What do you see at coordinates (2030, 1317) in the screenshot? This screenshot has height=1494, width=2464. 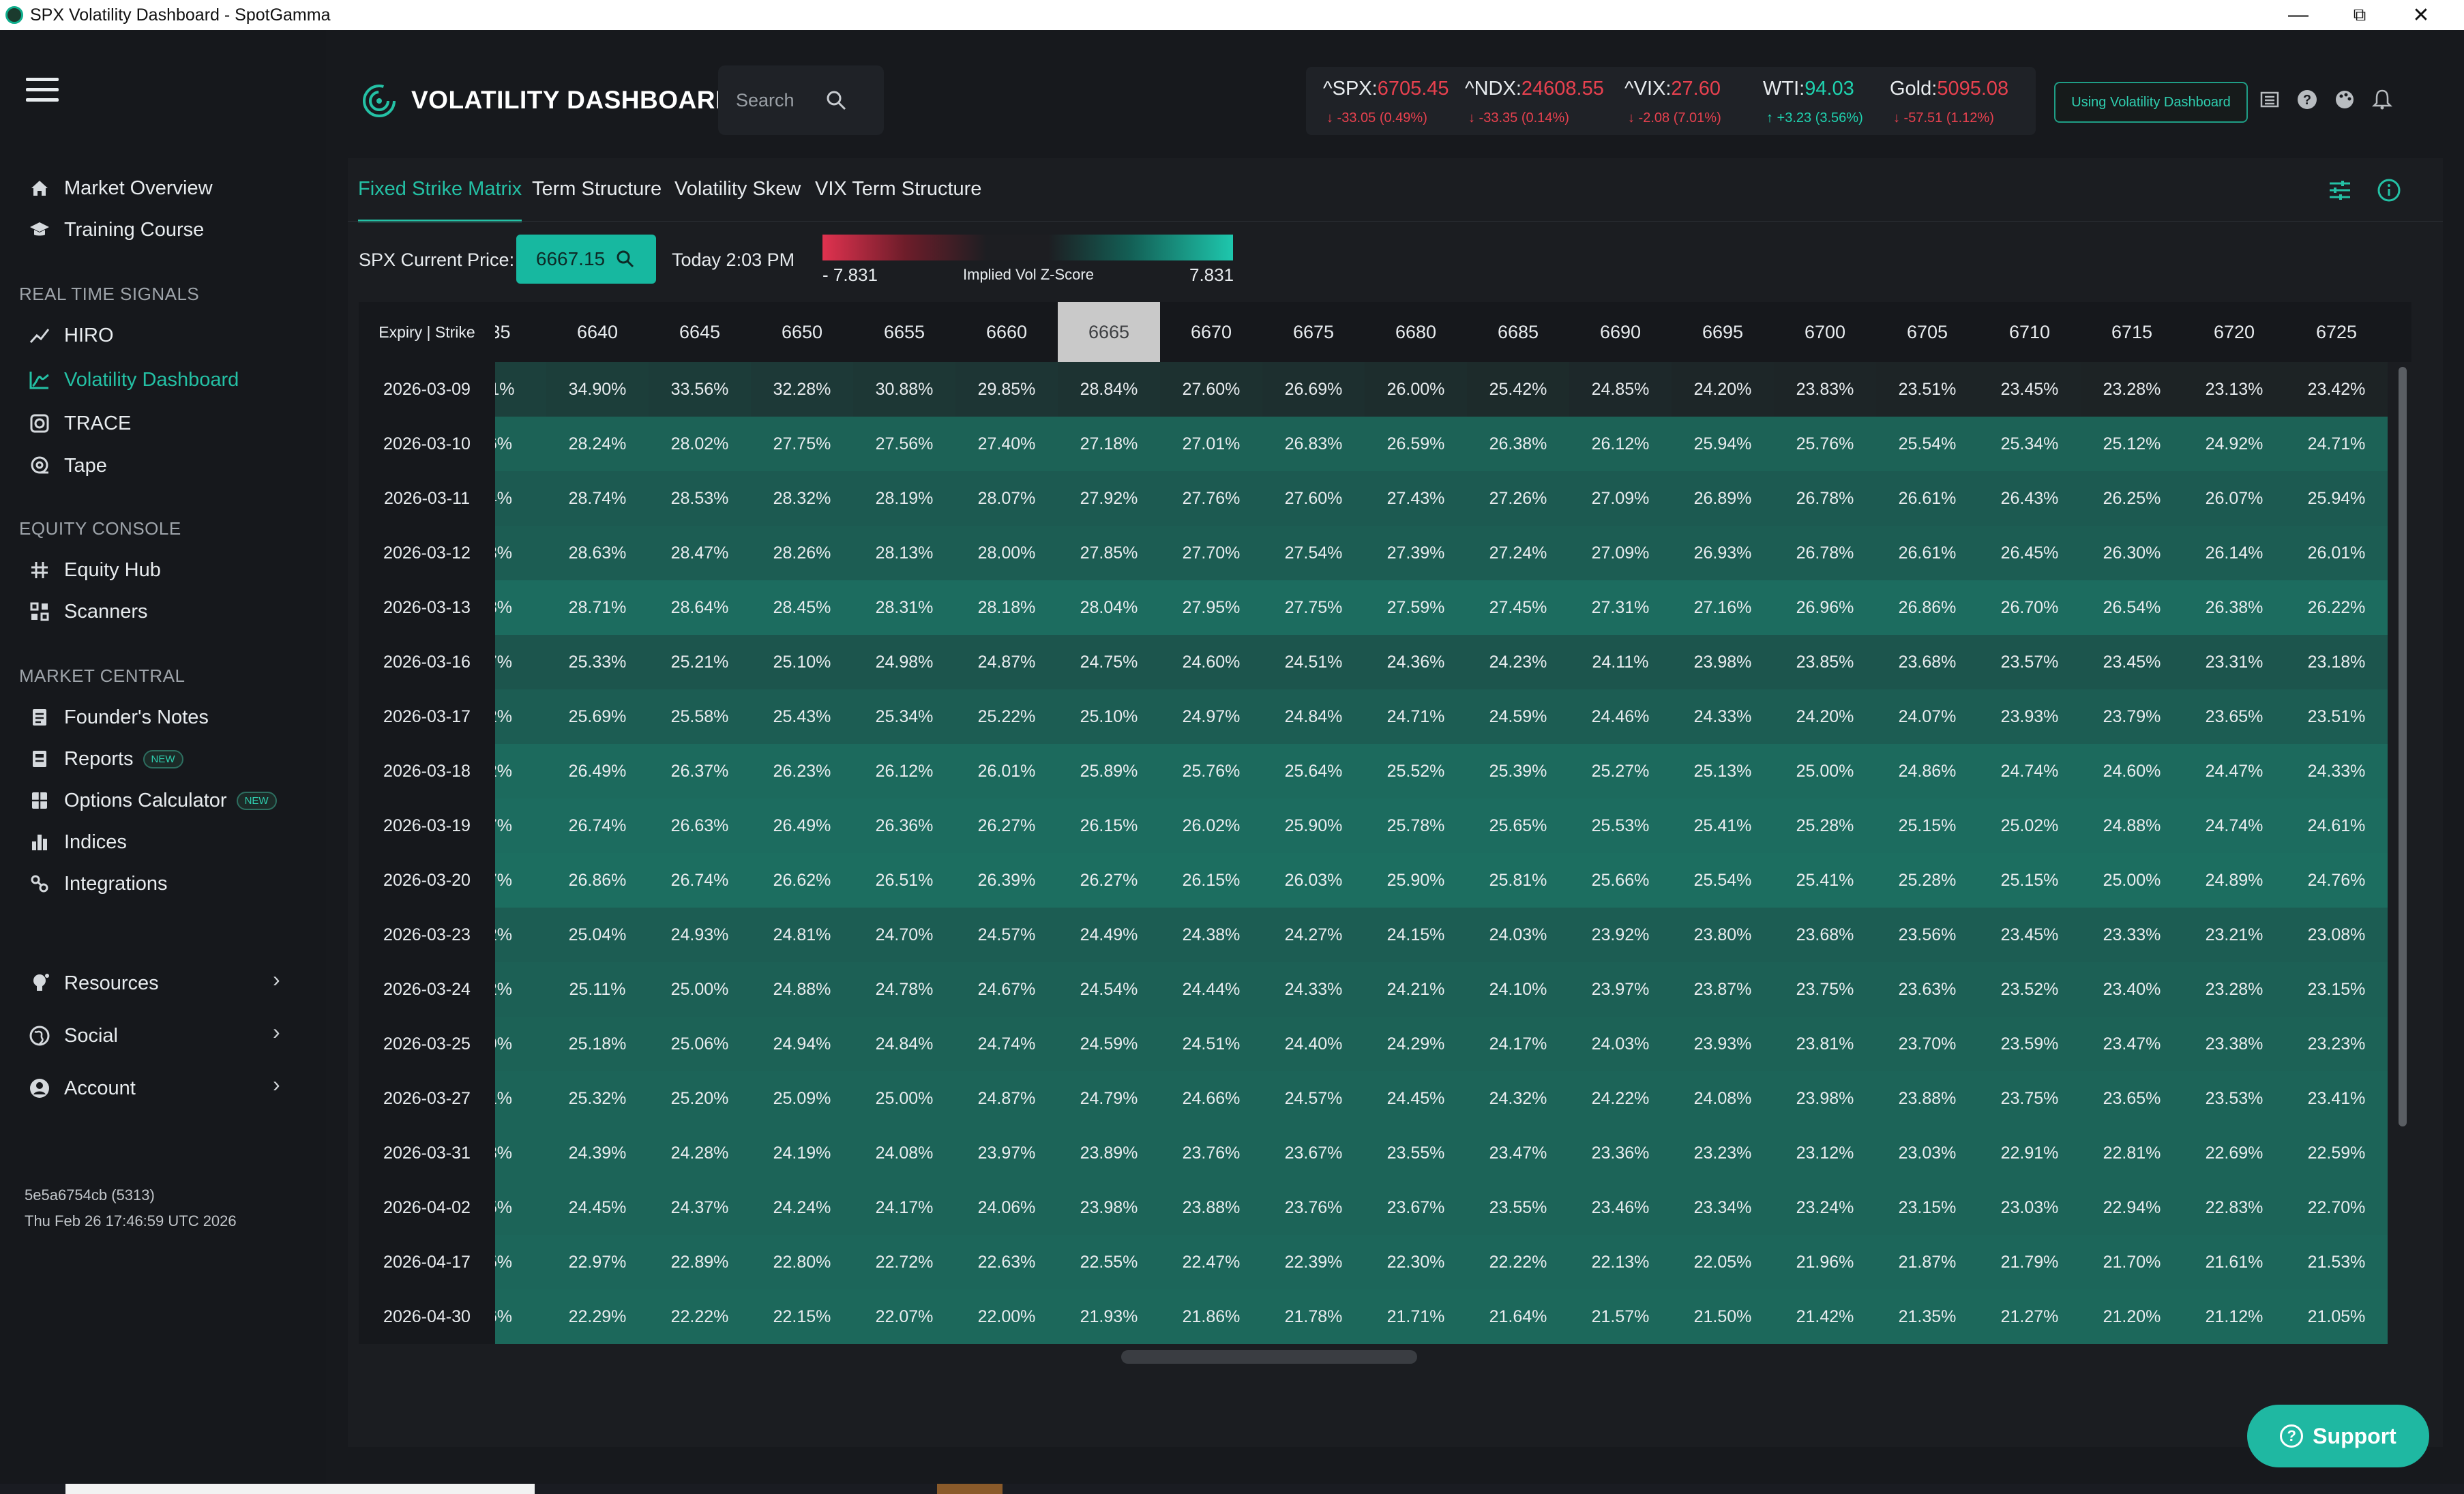 I see `iv-cell: 21.27%` at bounding box center [2030, 1317].